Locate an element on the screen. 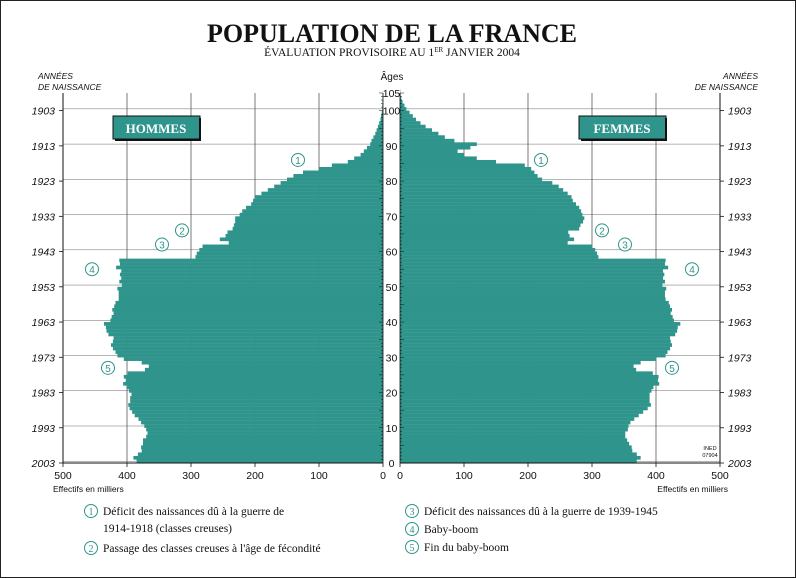 The height and width of the screenshot is (578, 796). year-tick-label-right: 1913 is located at coordinates (740, 147).